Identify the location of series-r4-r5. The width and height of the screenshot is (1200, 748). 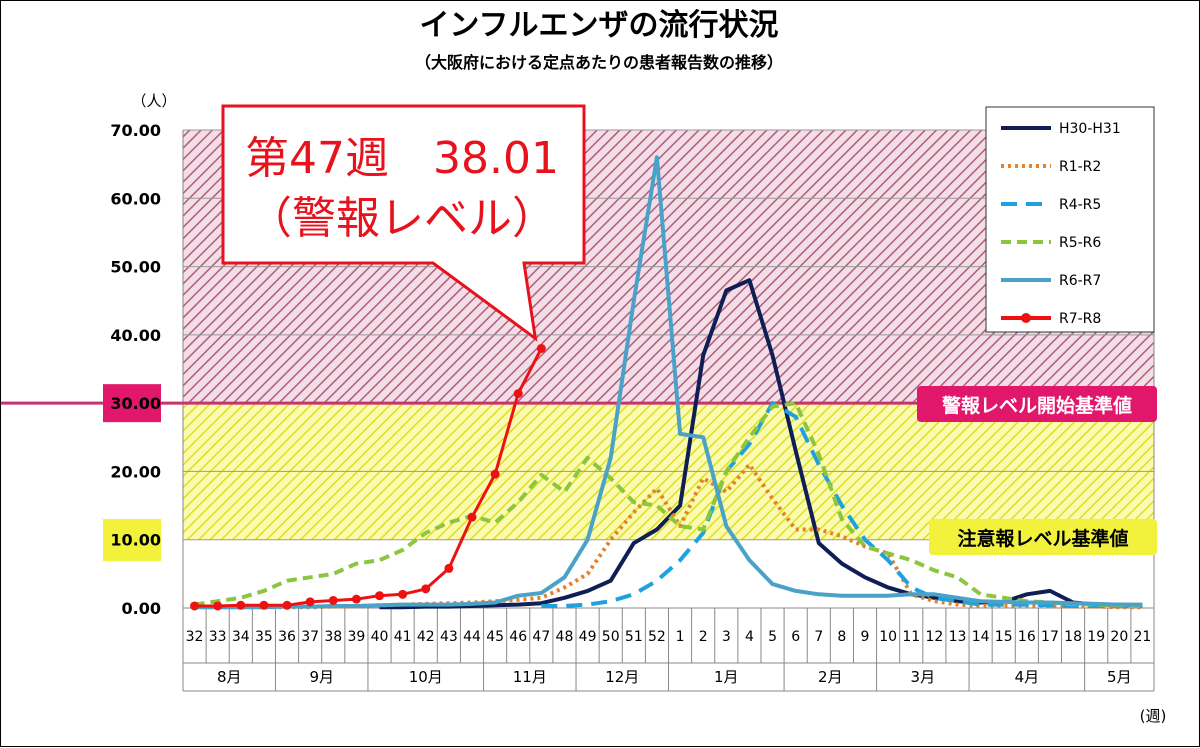
(842, 504).